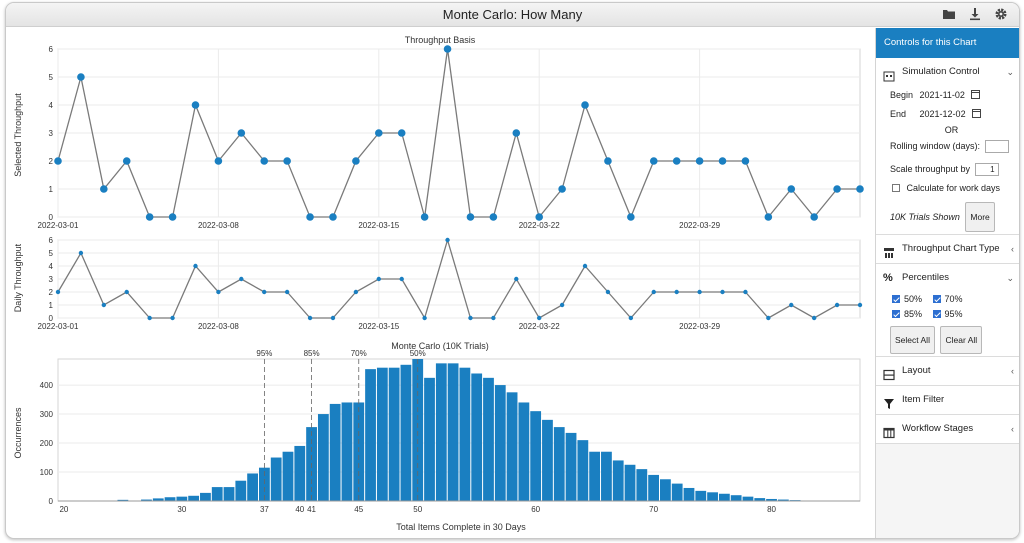 The image size is (1024, 543). What do you see at coordinates (986, 170) in the screenshot?
I see `scale-input: 1` at bounding box center [986, 170].